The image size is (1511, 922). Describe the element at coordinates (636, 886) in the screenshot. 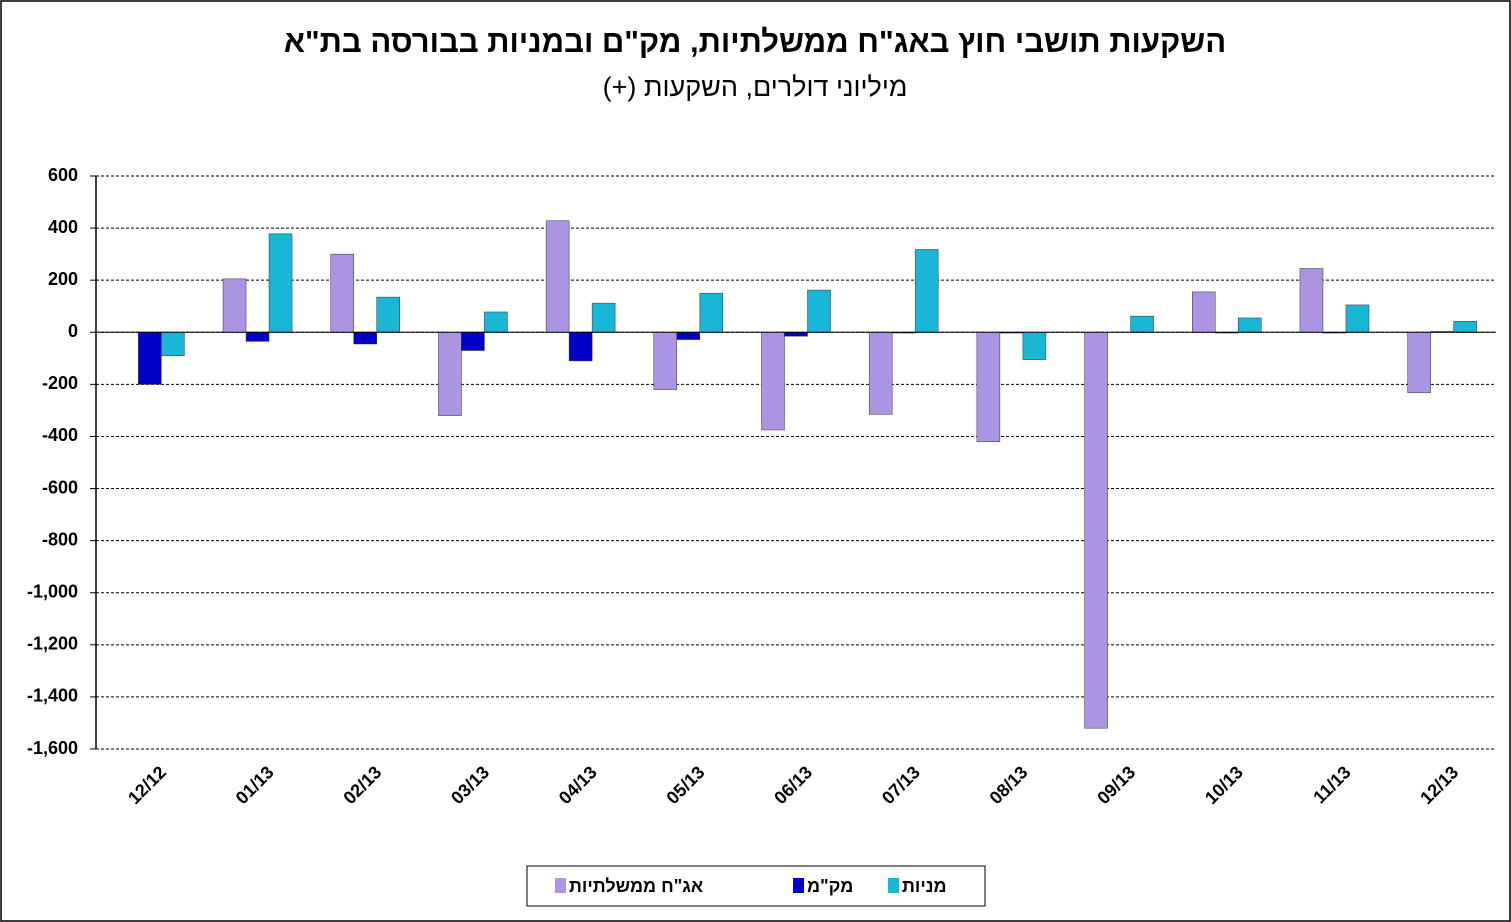

I see `legend-label: אג"ח ממשלתיות` at that location.